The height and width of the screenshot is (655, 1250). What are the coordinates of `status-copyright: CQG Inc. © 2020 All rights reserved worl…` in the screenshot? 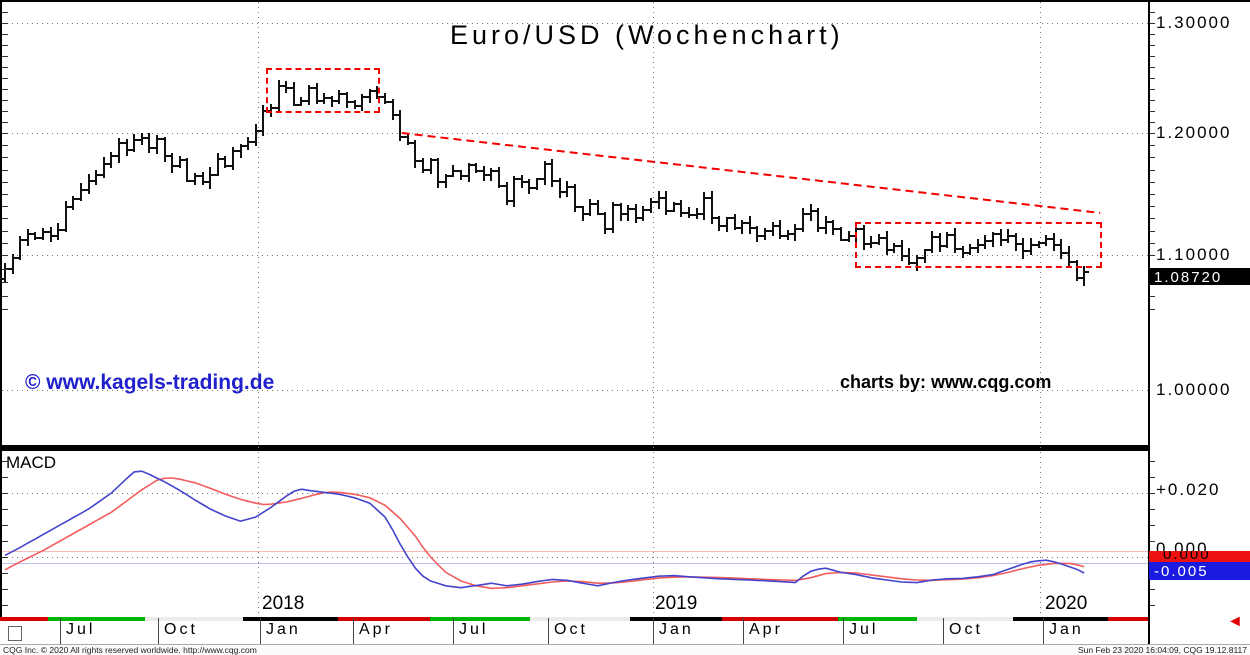 It's located at (130, 650).